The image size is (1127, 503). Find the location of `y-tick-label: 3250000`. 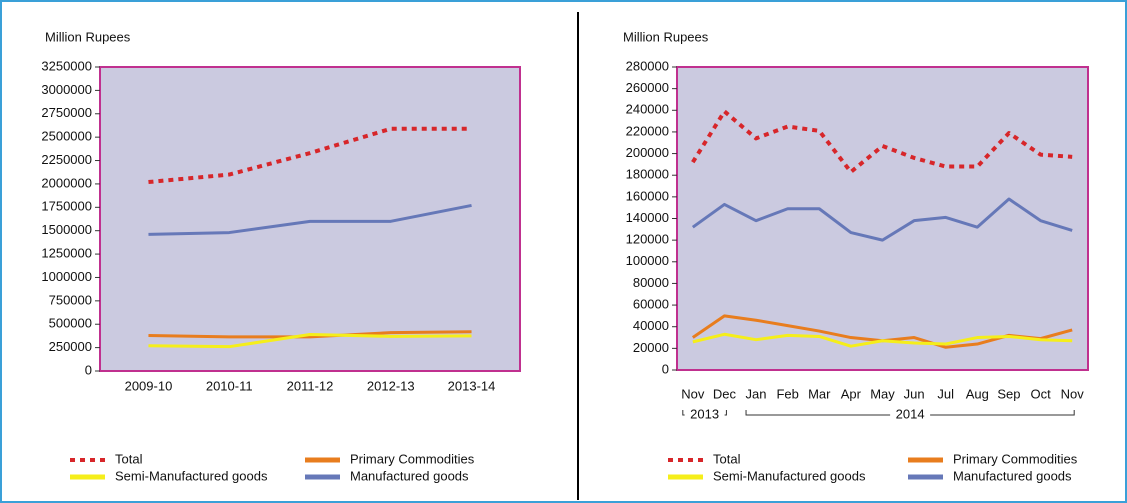

y-tick-label: 3250000 is located at coordinates (66, 65).